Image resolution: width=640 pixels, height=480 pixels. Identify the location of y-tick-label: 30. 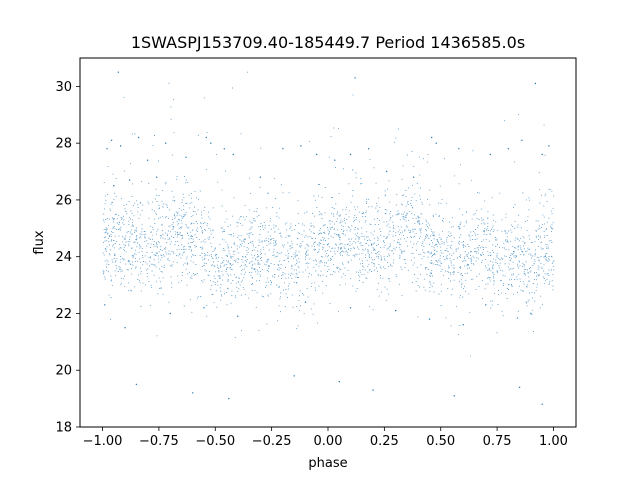
(63, 87).